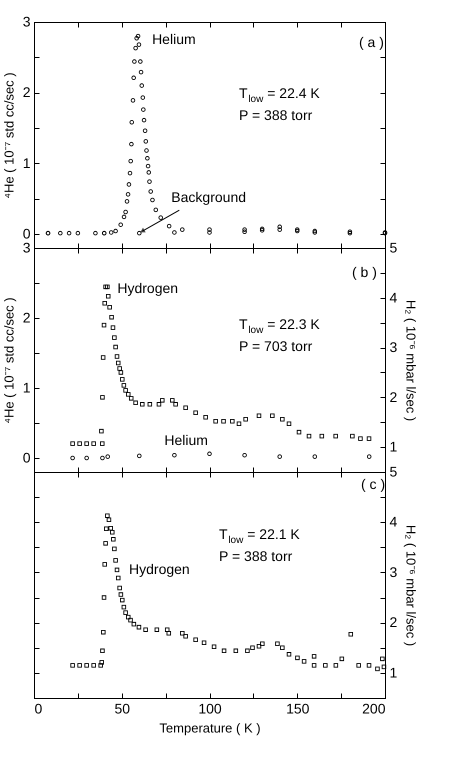 This screenshot has height=761, width=466. Describe the element at coordinates (394, 446) in the screenshot. I see `y2-tick-label: 1` at that location.